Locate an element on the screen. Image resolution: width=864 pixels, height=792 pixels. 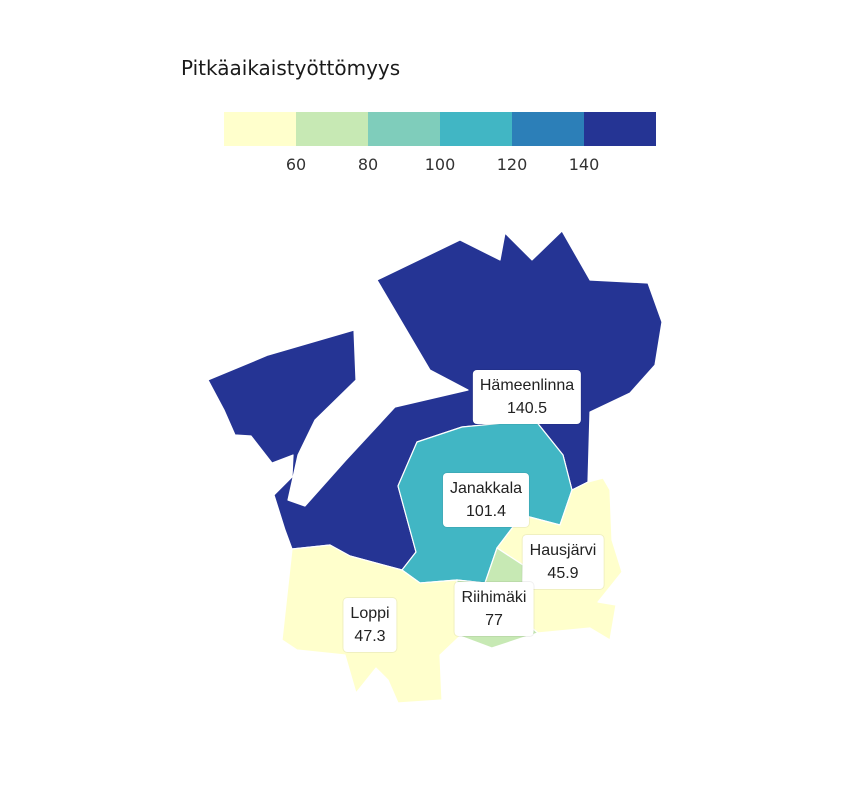
legend-tick: 80 is located at coordinates (368, 164).